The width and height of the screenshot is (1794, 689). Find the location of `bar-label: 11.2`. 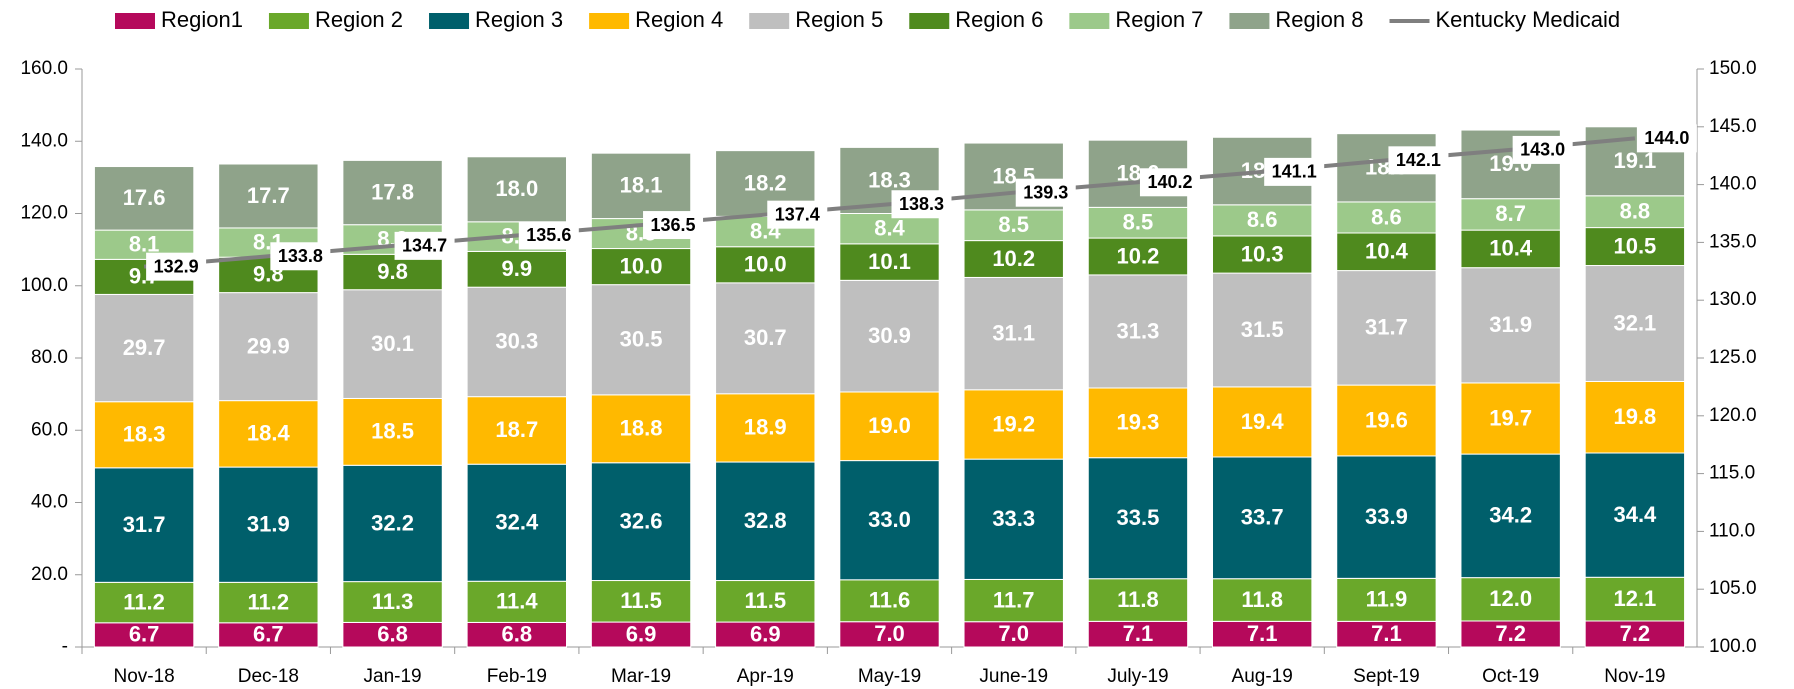

bar-label: 11.2 is located at coordinates (269, 601).